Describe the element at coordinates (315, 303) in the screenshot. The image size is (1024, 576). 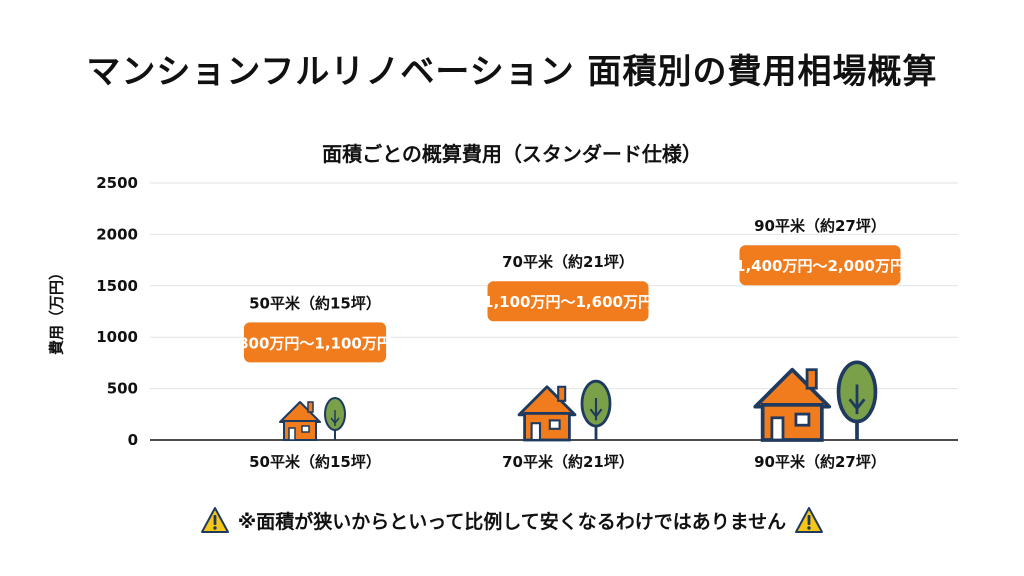
I see `area-annotation: 50平米（約15坪）` at that location.